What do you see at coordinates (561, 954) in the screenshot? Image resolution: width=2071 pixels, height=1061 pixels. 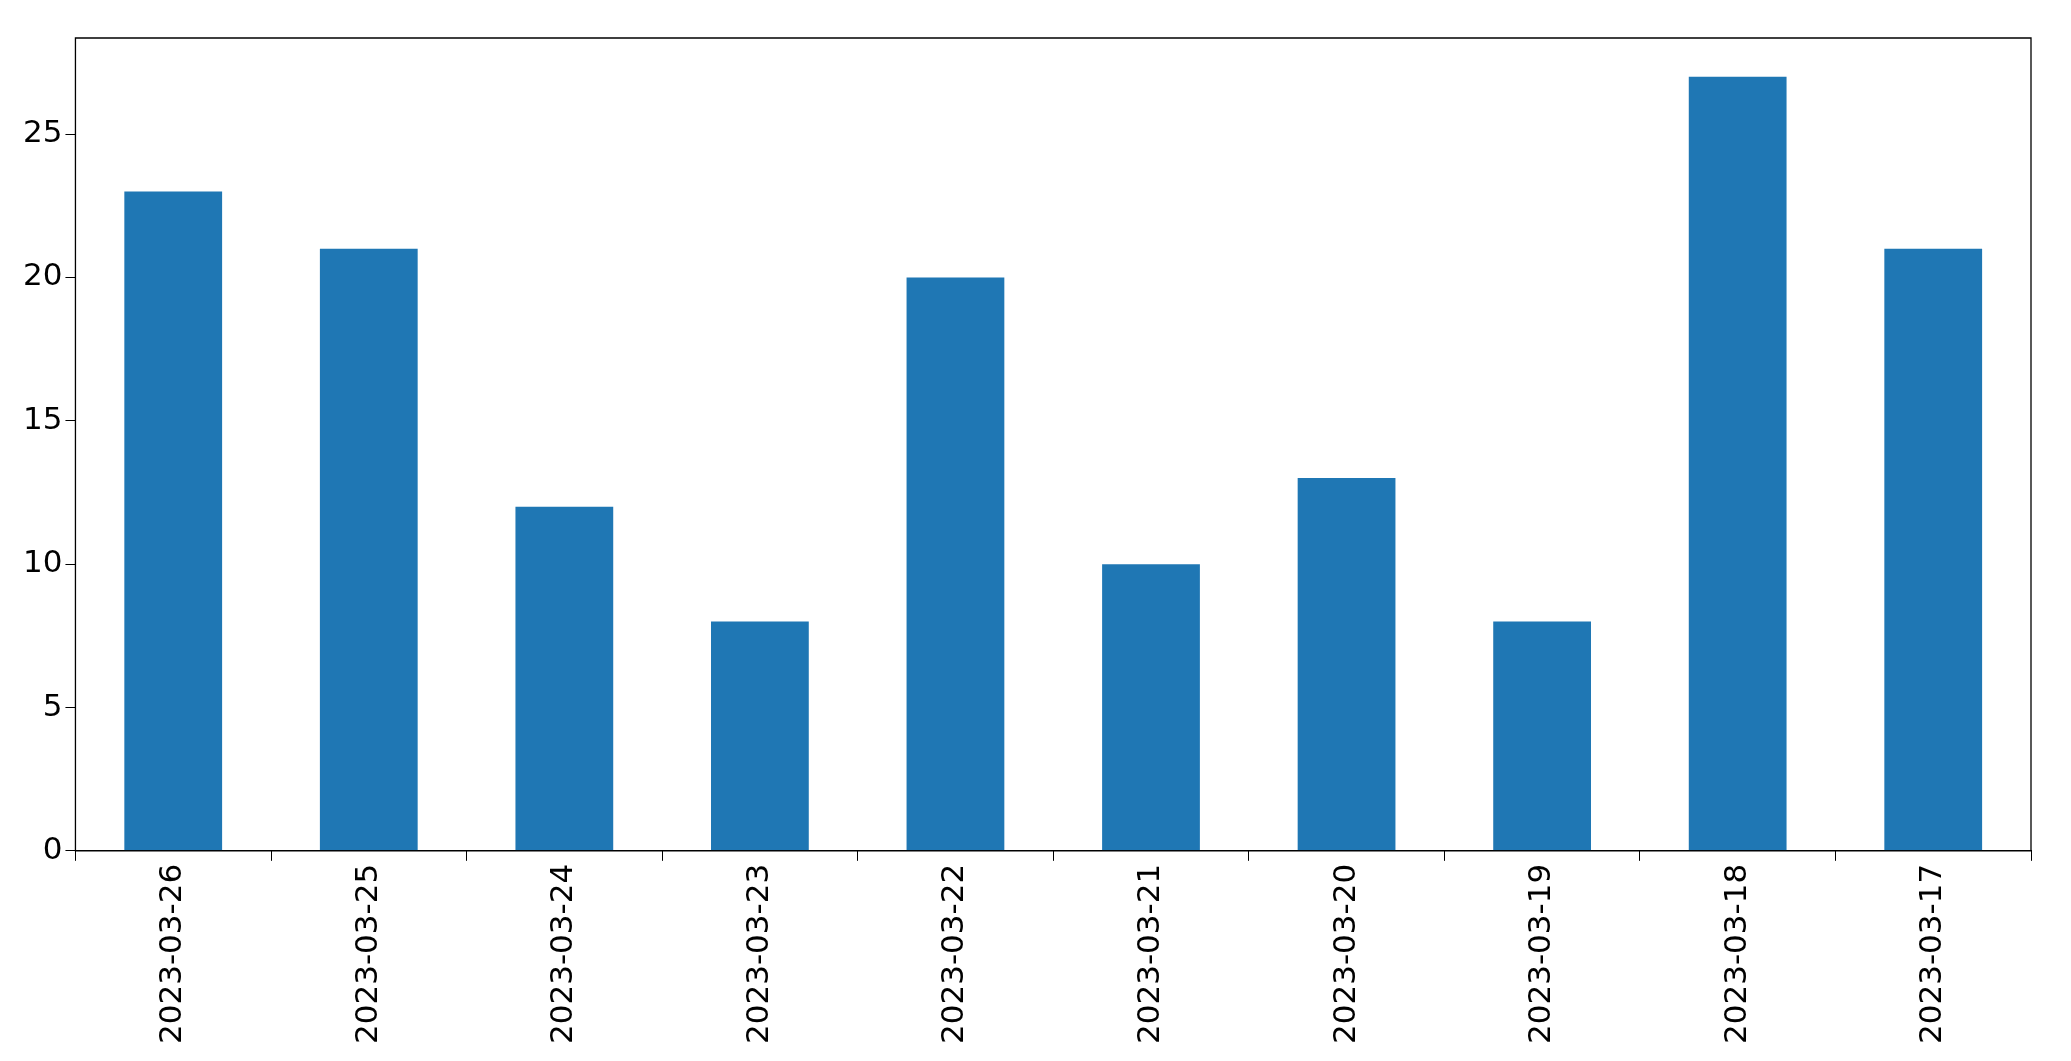 I see `x-tick-label: 2023-03-24` at bounding box center [561, 954].